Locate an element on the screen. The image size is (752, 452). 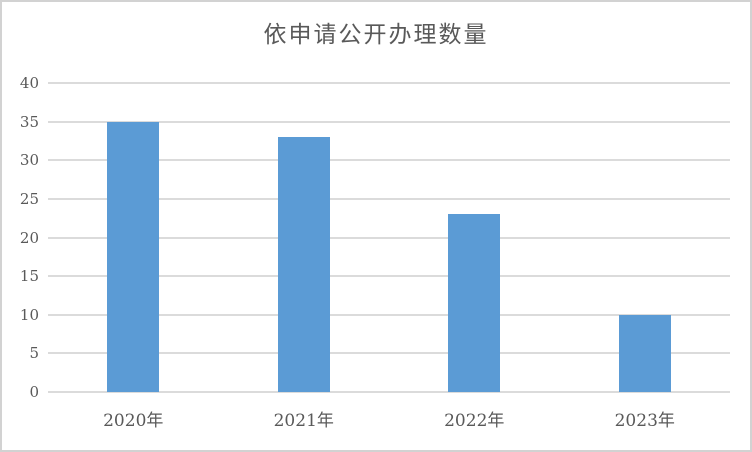
bar-2022年 is located at coordinates (474, 303).